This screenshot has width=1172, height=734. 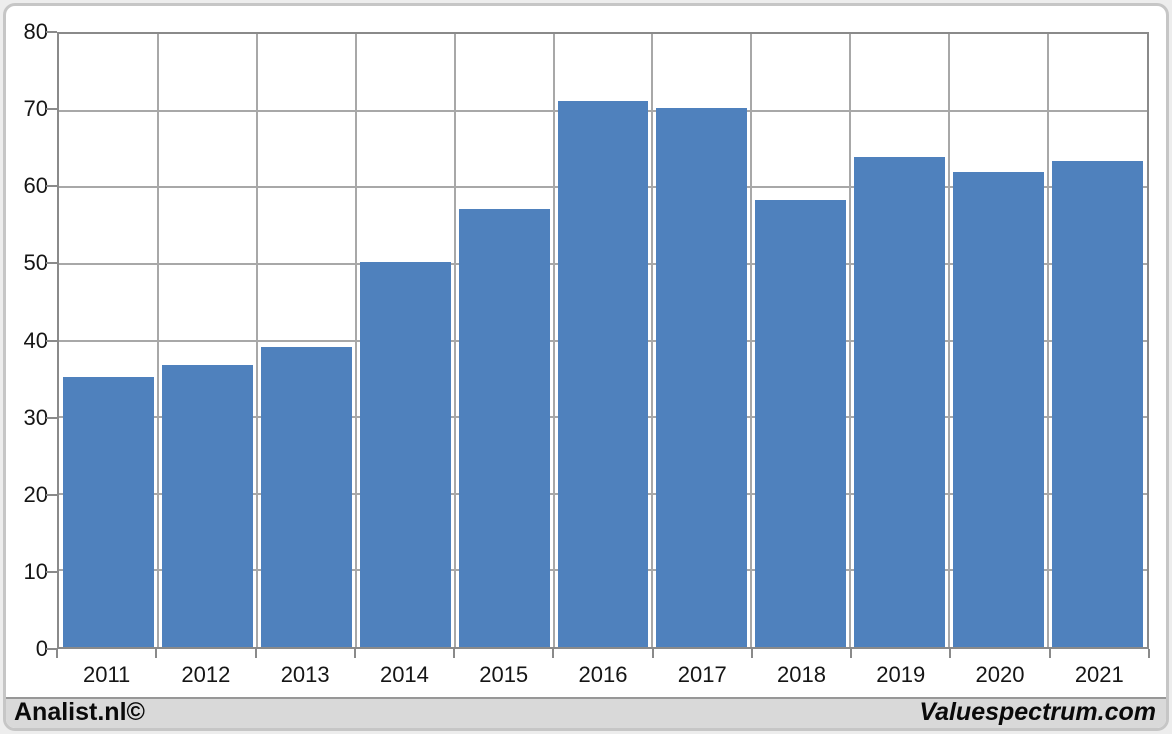 What do you see at coordinates (35, 417) in the screenshot?
I see `y-tick-label-30: 30` at bounding box center [35, 417].